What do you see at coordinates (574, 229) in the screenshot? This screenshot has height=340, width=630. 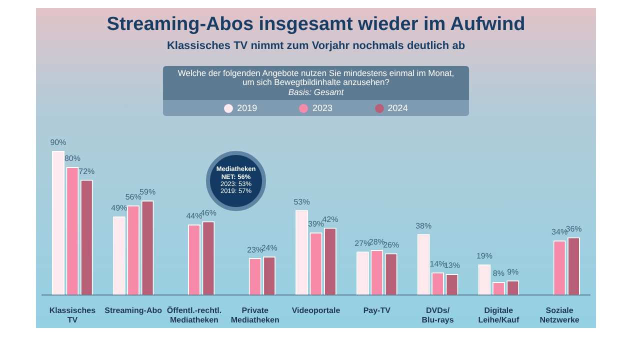 I see `data-label: 36%` at bounding box center [574, 229].